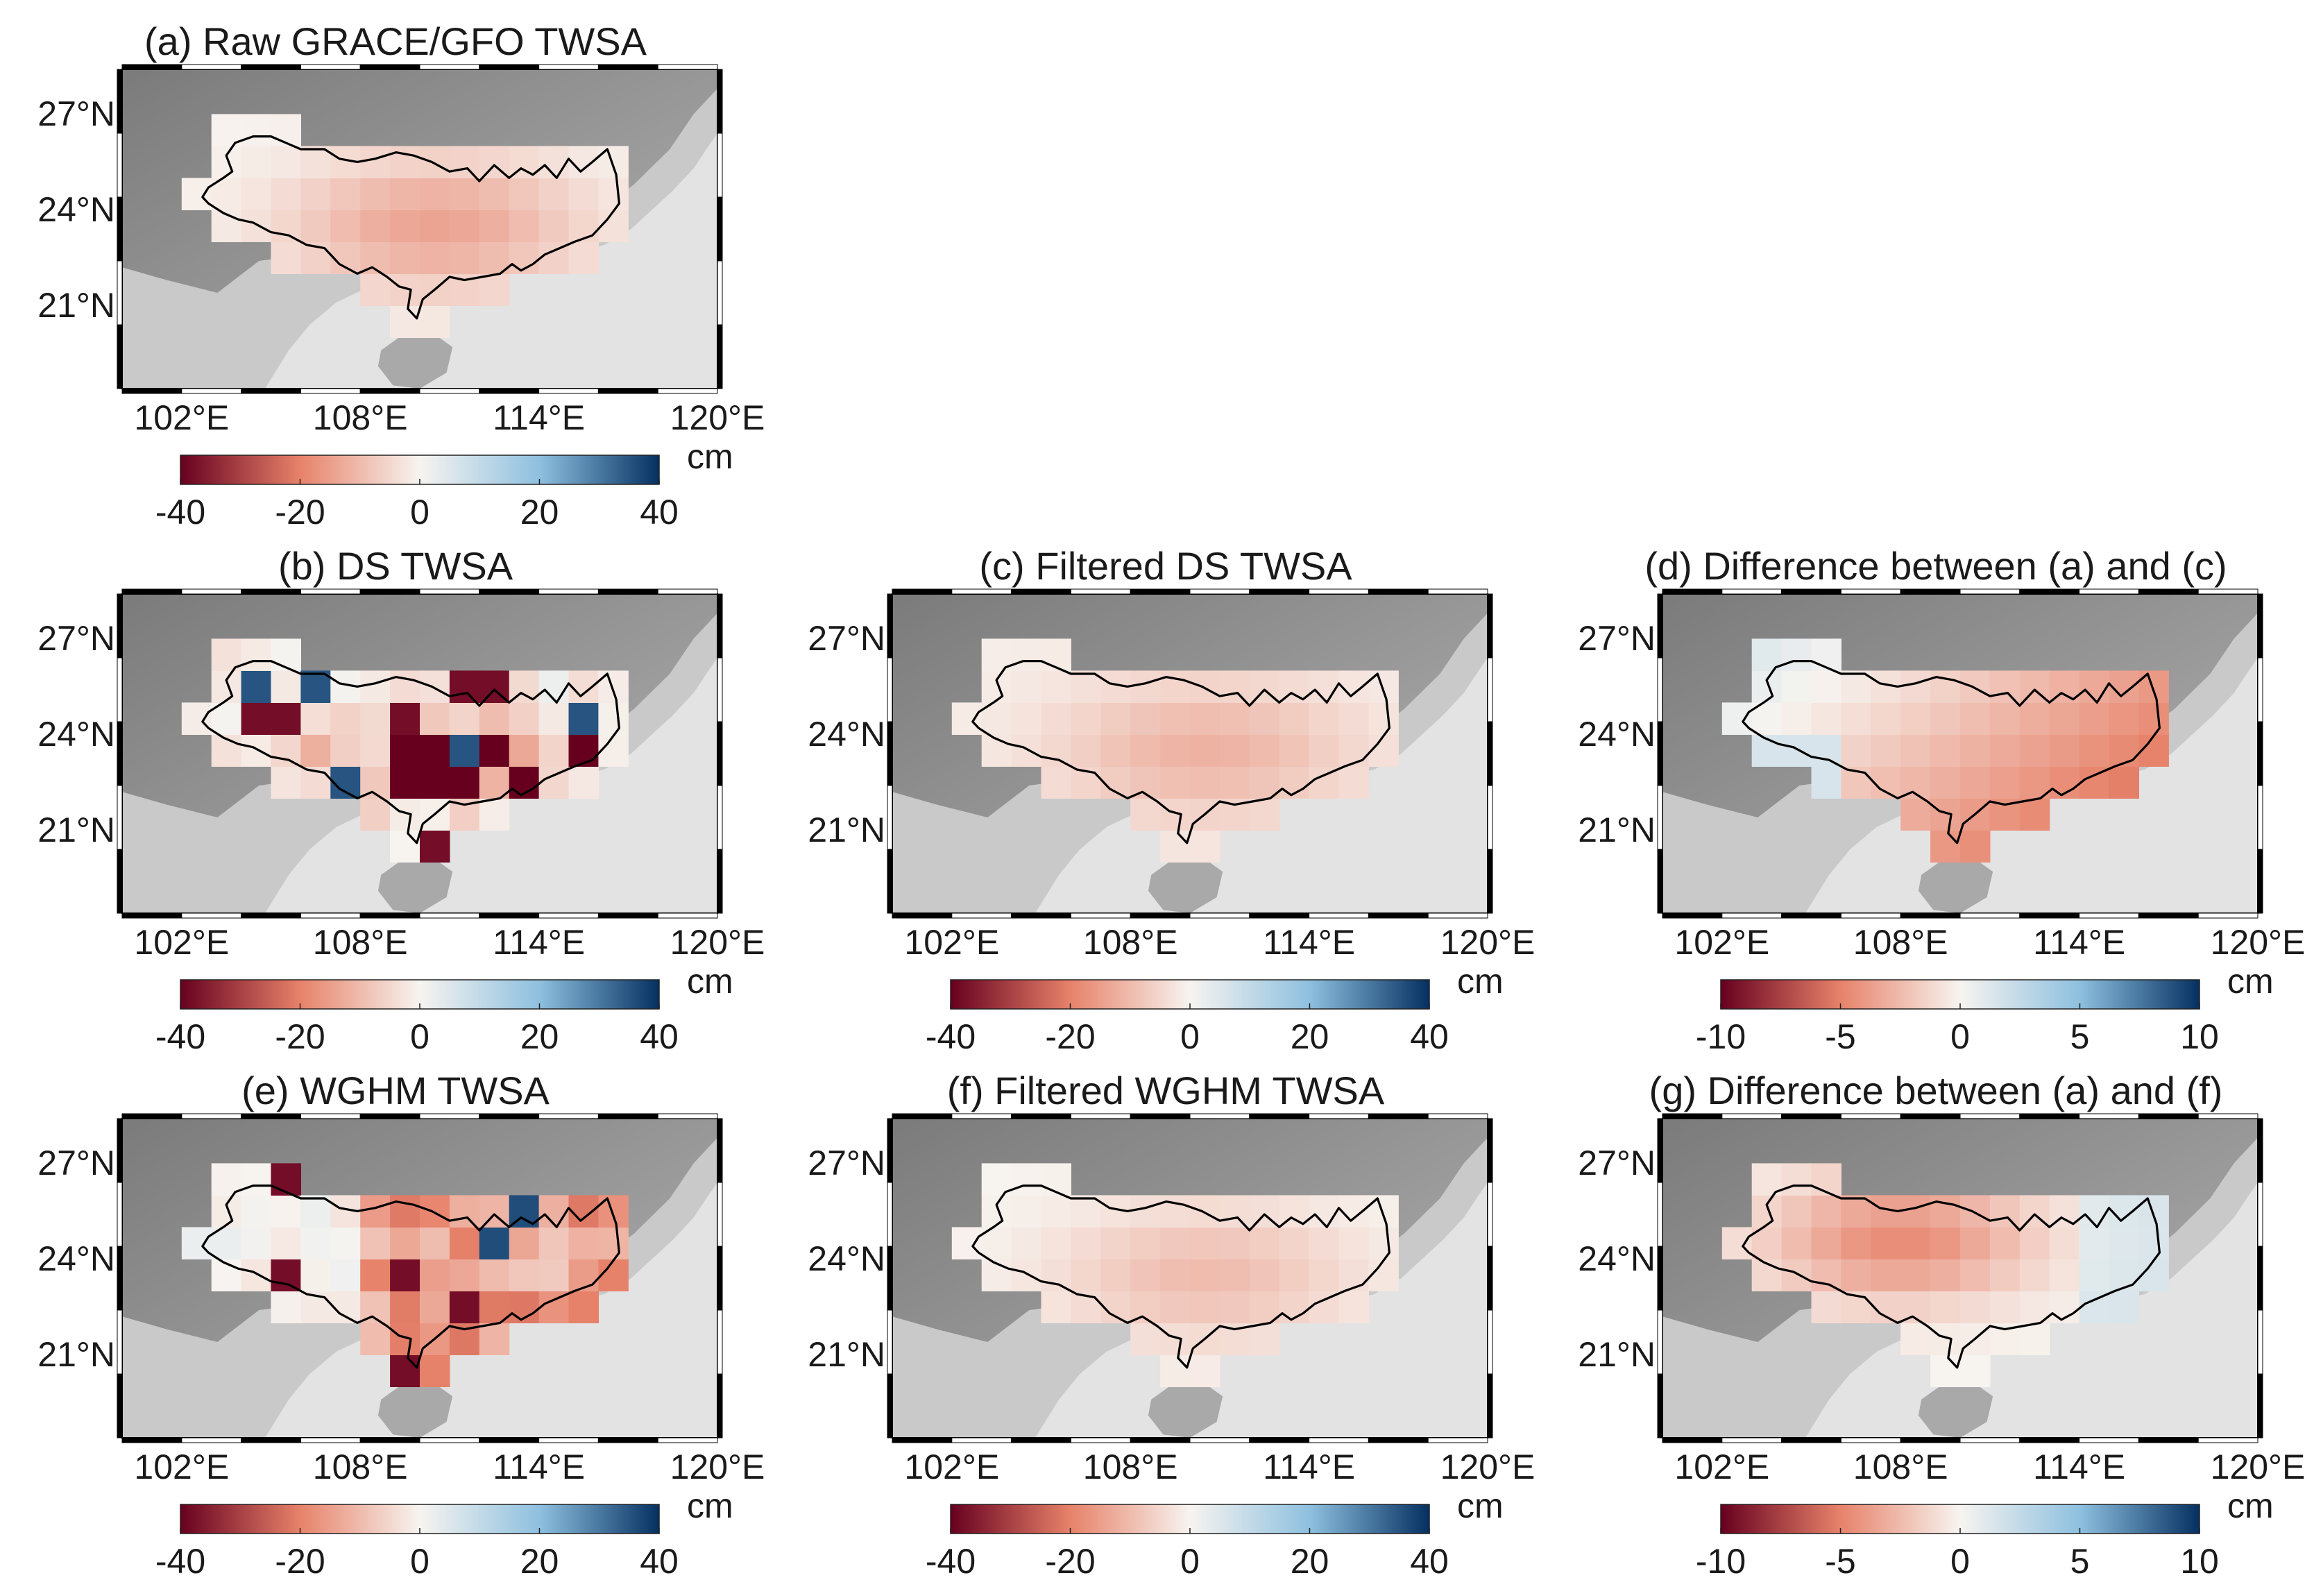  I want to click on basin-boundary, so click(411, 752).